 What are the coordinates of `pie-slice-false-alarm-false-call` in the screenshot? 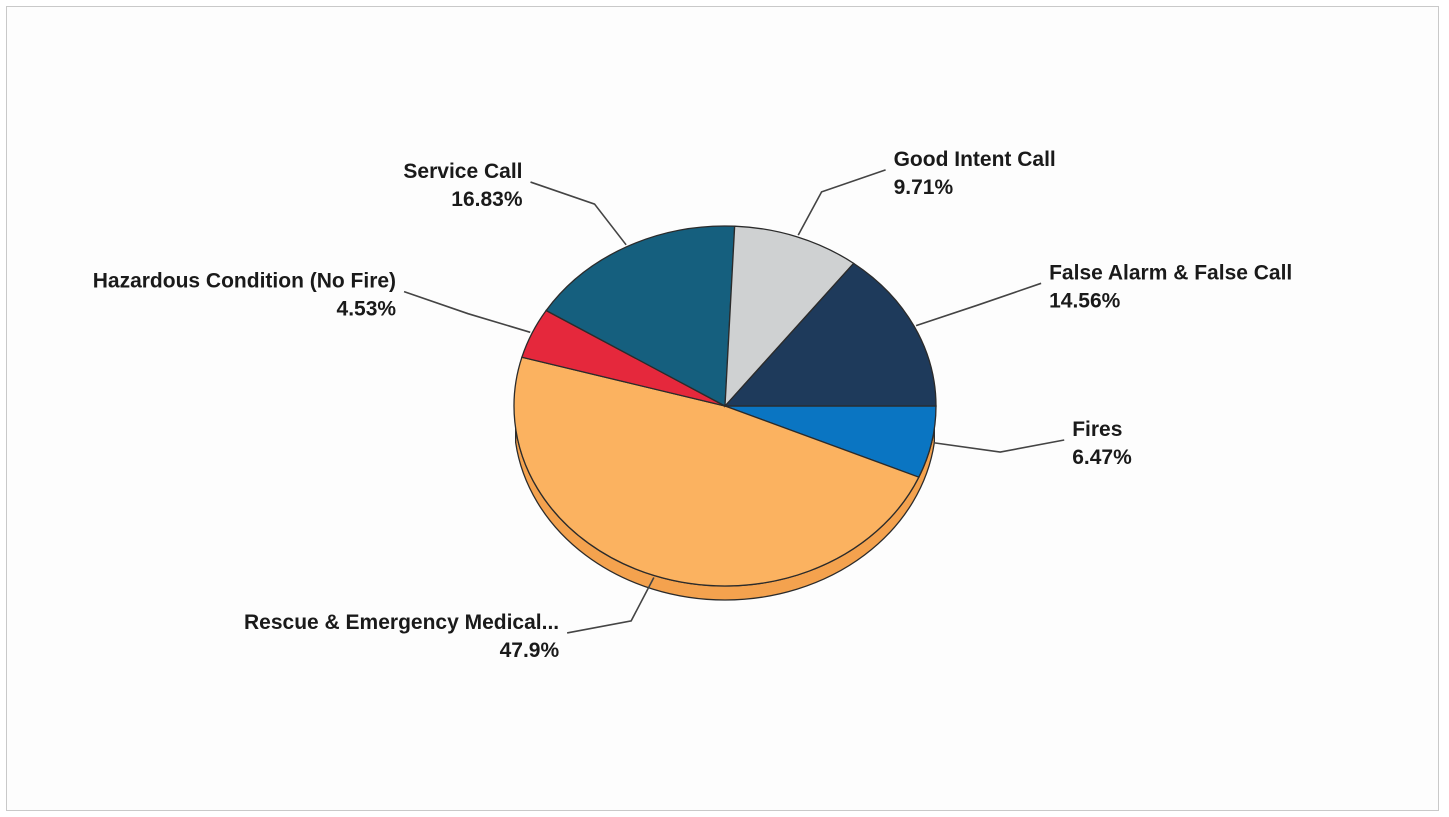 It's located at (830, 334).